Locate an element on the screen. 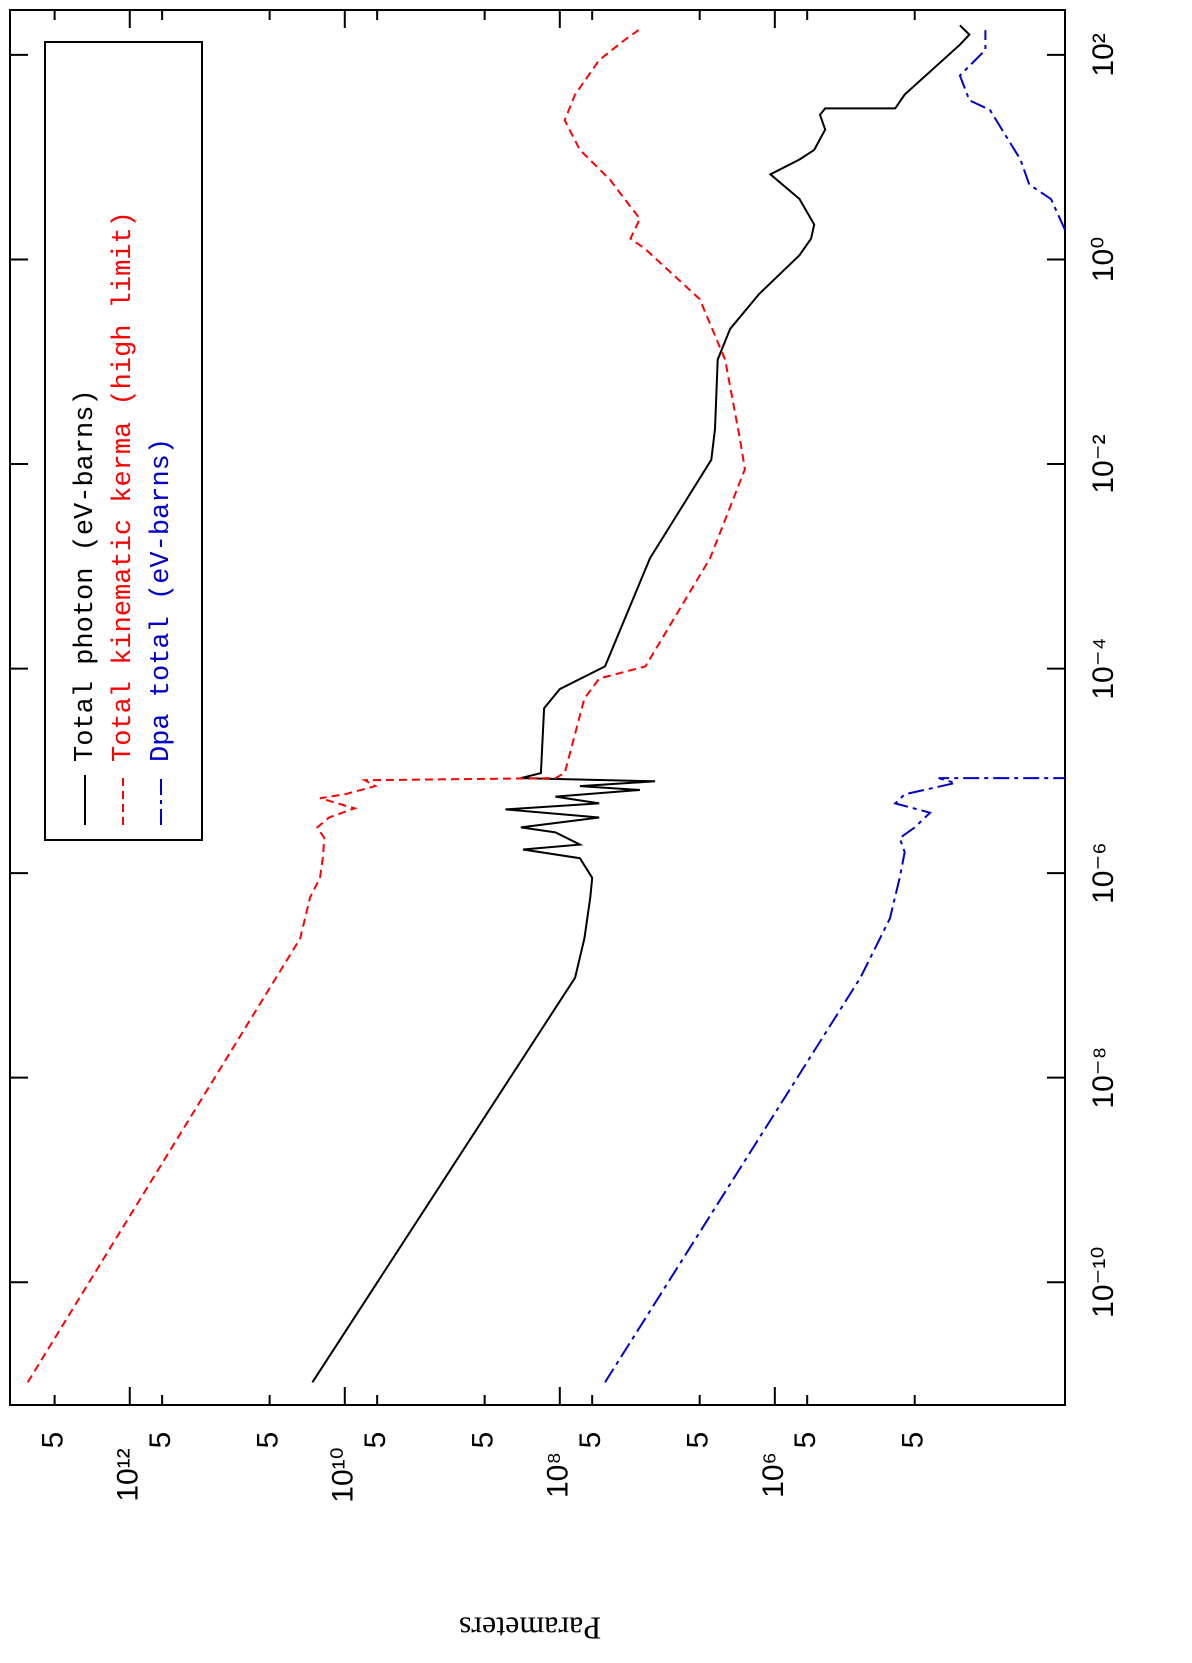 This screenshot has height=1663, width=1192. x-tick-label: 10⁻⁸ is located at coordinates (1103, 1078).